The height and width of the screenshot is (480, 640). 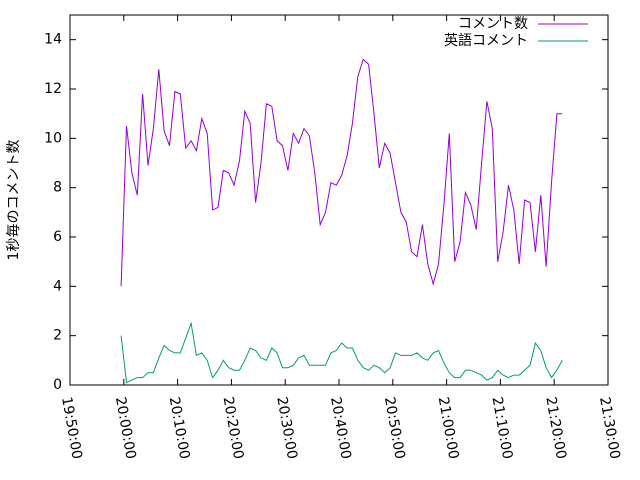 What do you see at coordinates (14, 200) in the screenshot?
I see `y-axis-label: 1秒毎のコメント数` at bounding box center [14, 200].